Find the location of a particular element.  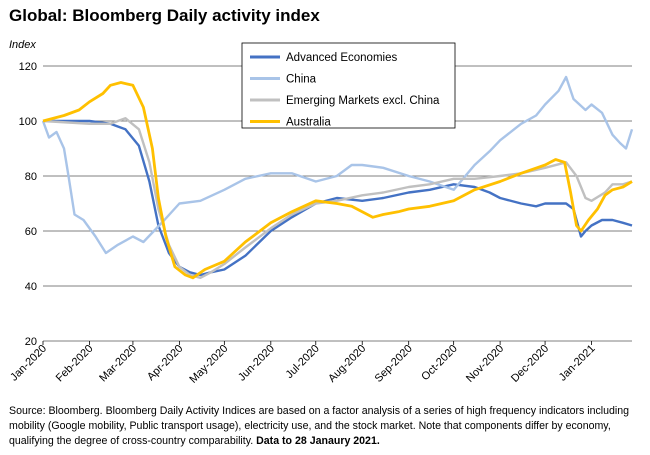

x-tick-label: Jul-2020 is located at coordinates (303, 362).